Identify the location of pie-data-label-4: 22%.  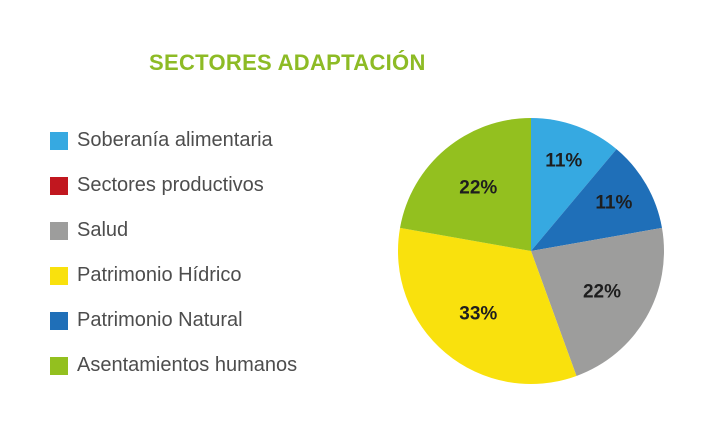
(478, 188).